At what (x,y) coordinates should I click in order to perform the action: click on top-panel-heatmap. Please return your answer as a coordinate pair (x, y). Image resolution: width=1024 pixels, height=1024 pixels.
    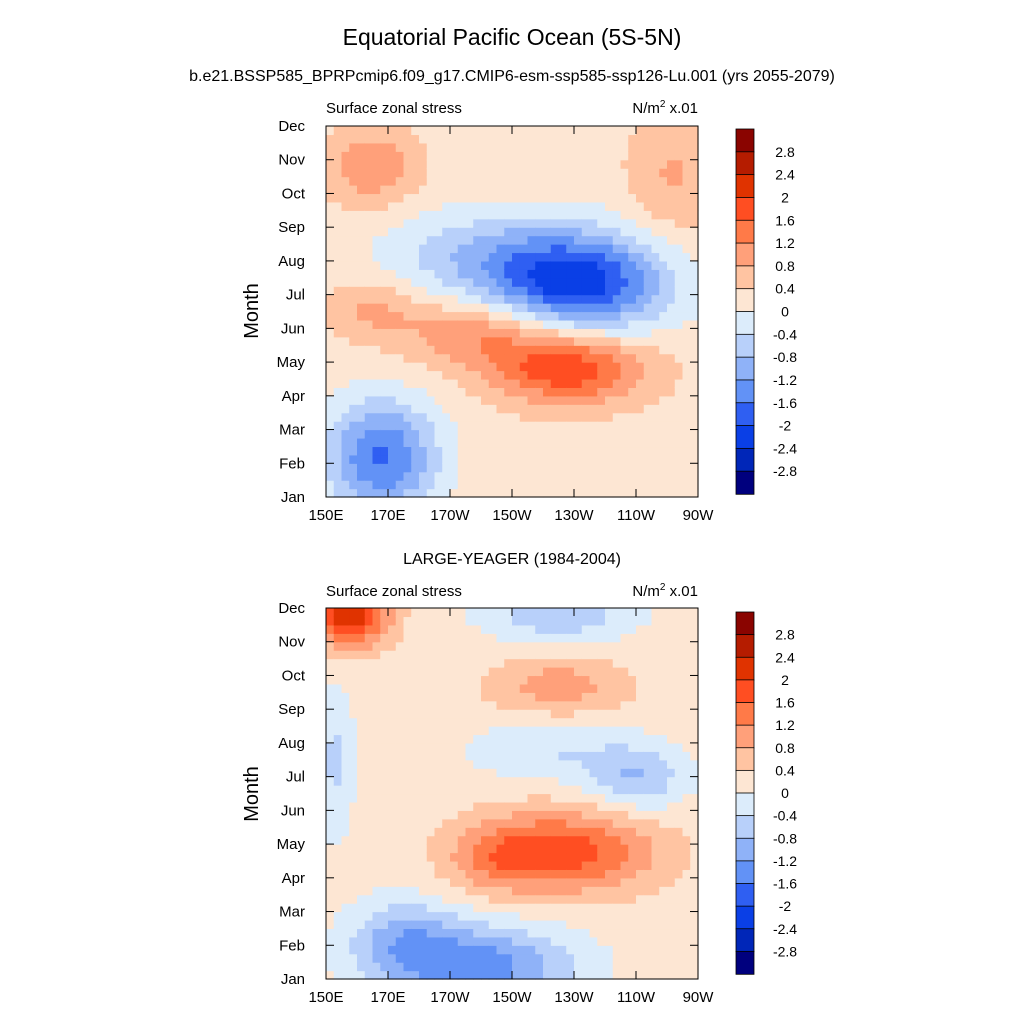
    Looking at the image, I should click on (512, 312).